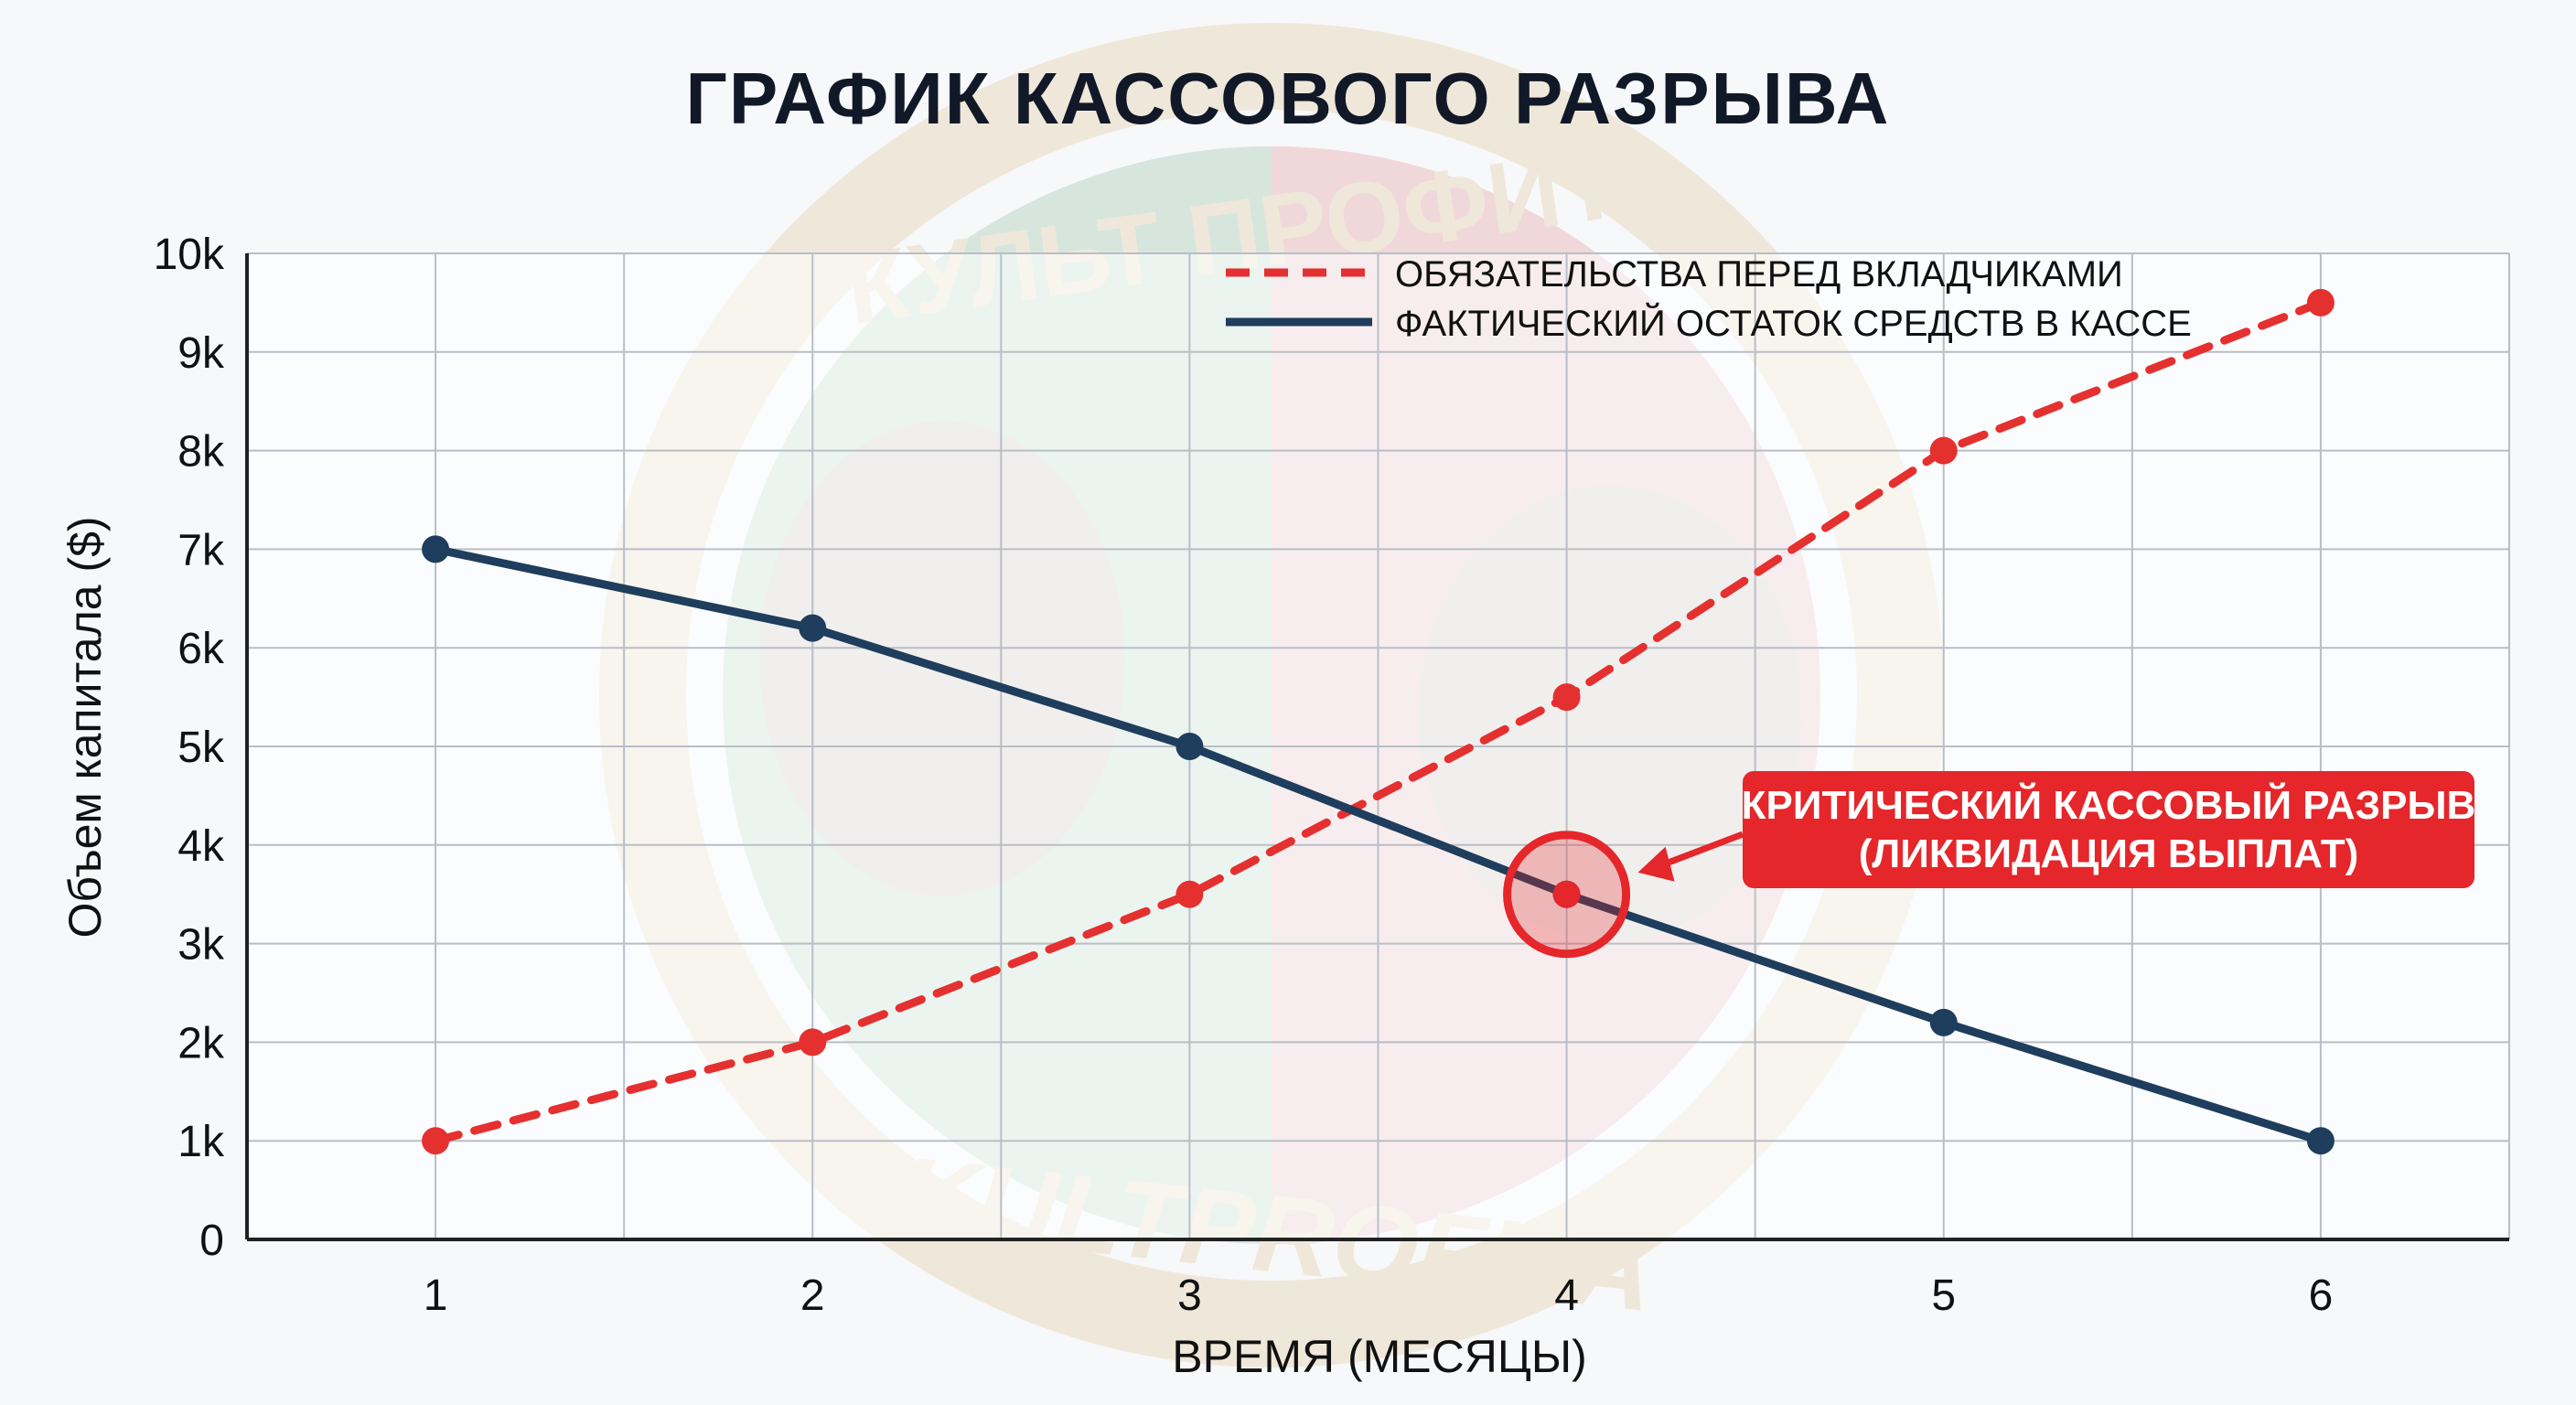 The image size is (2576, 1405). What do you see at coordinates (201, 1142) in the screenshot?
I see `y-tick-label: 1k` at bounding box center [201, 1142].